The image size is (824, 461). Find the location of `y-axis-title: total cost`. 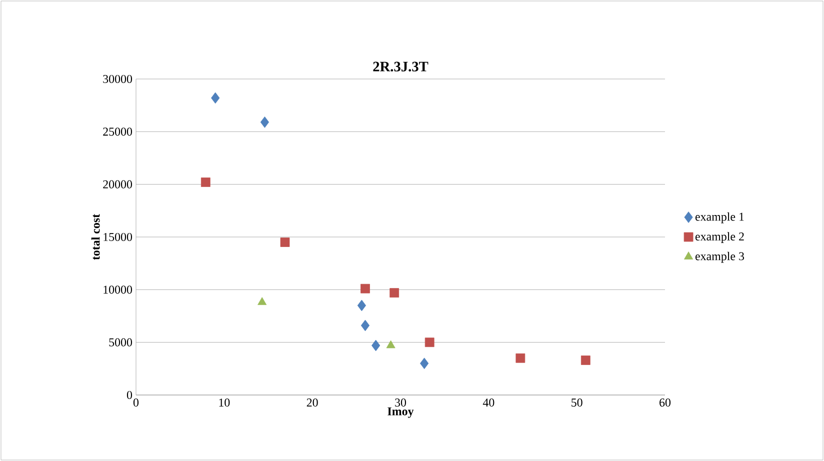

y-axis-title: total cost is located at coordinates (95, 237).